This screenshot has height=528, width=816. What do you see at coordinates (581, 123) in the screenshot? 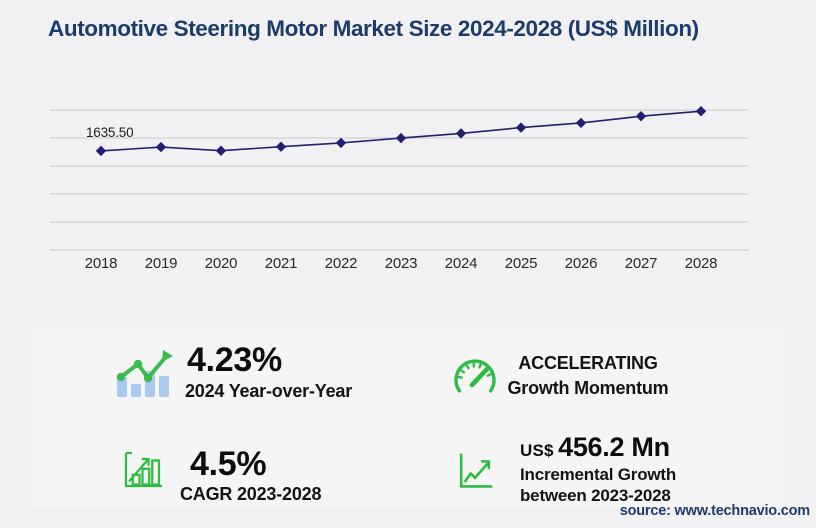
I see `data-point-2026` at bounding box center [581, 123].